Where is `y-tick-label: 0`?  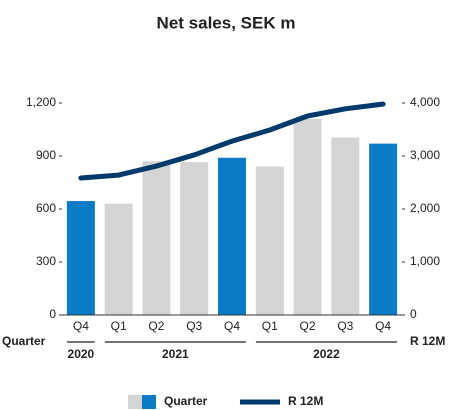
y-tick-label: 0 is located at coordinates (52, 314).